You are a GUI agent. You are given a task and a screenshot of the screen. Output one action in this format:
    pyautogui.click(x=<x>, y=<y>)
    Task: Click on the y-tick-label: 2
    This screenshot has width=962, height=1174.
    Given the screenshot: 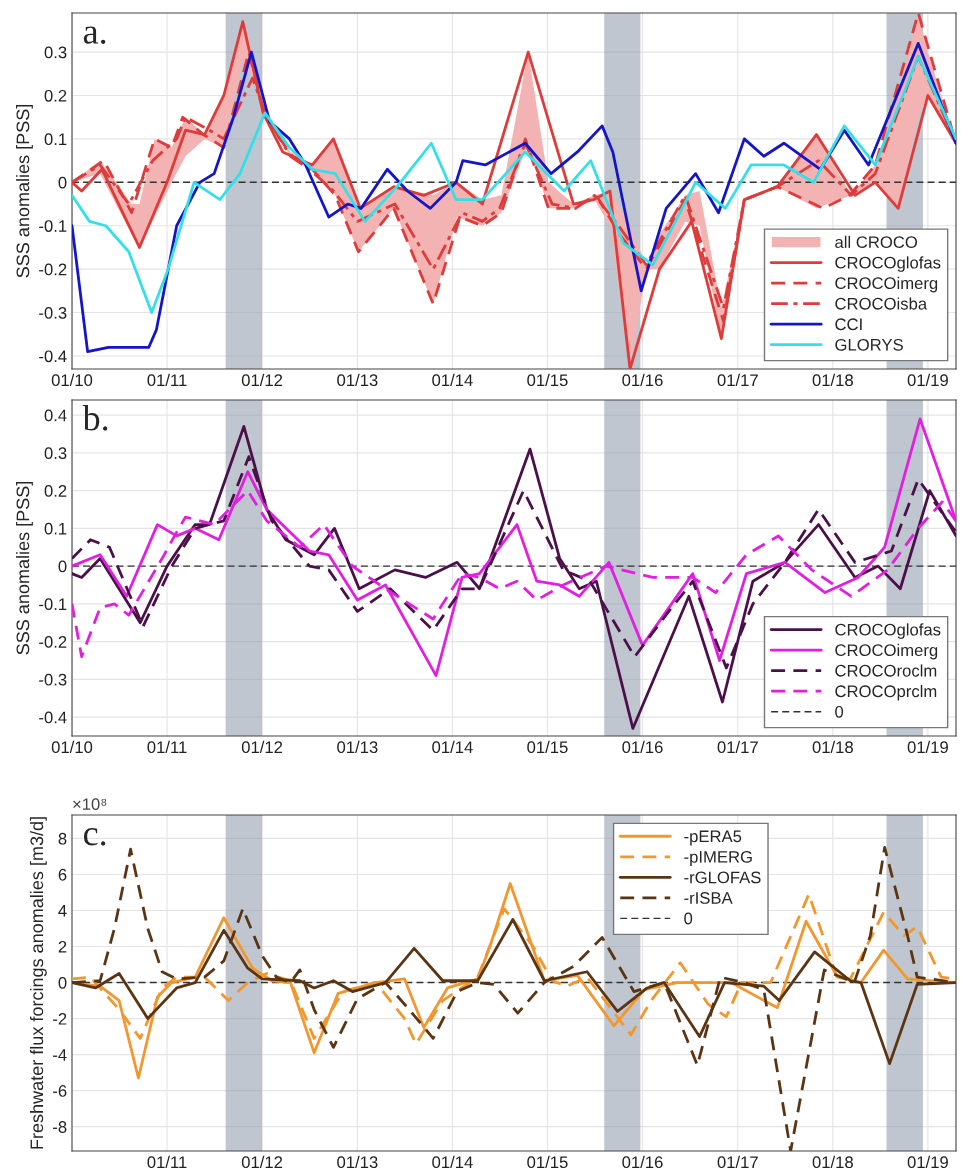 What is the action you would take?
    pyautogui.click(x=62, y=946)
    